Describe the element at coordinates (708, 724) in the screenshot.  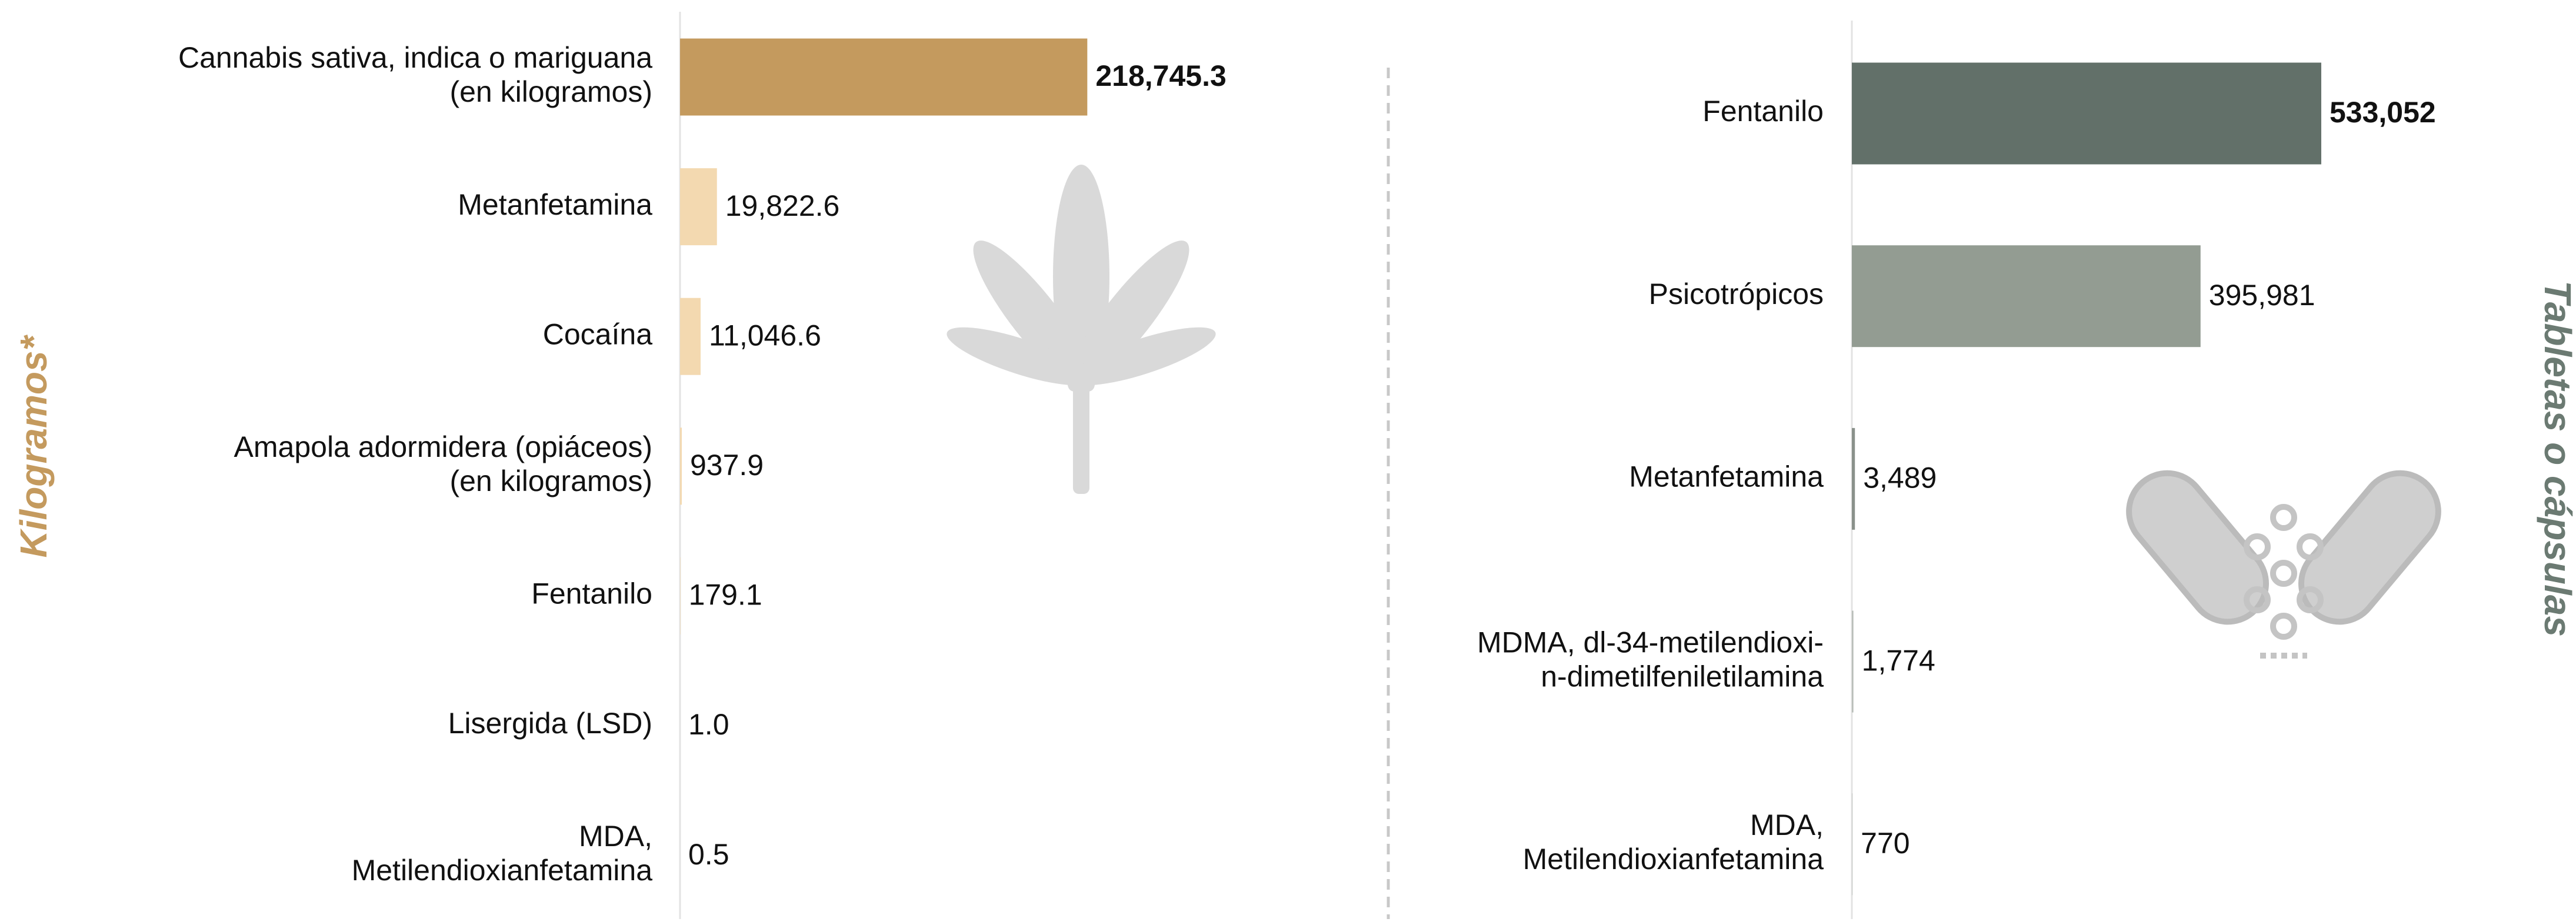
I see `value-label: 1.0` at that location.